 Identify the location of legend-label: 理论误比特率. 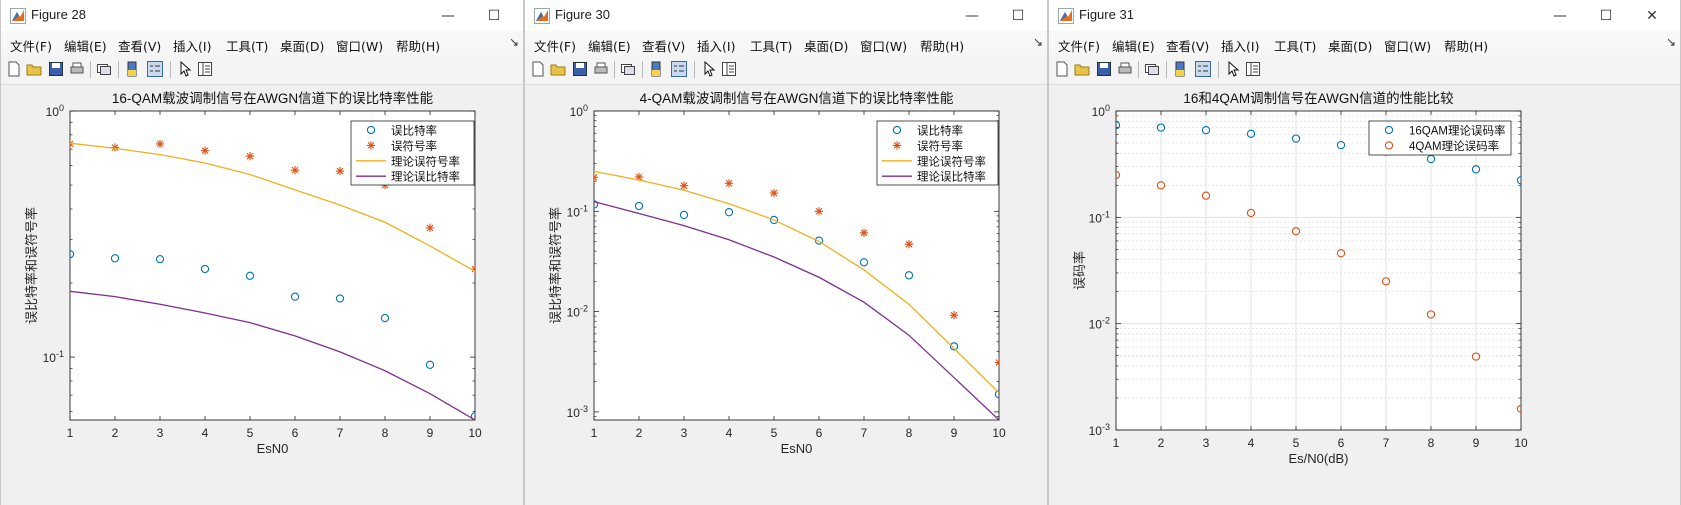
(951, 177).